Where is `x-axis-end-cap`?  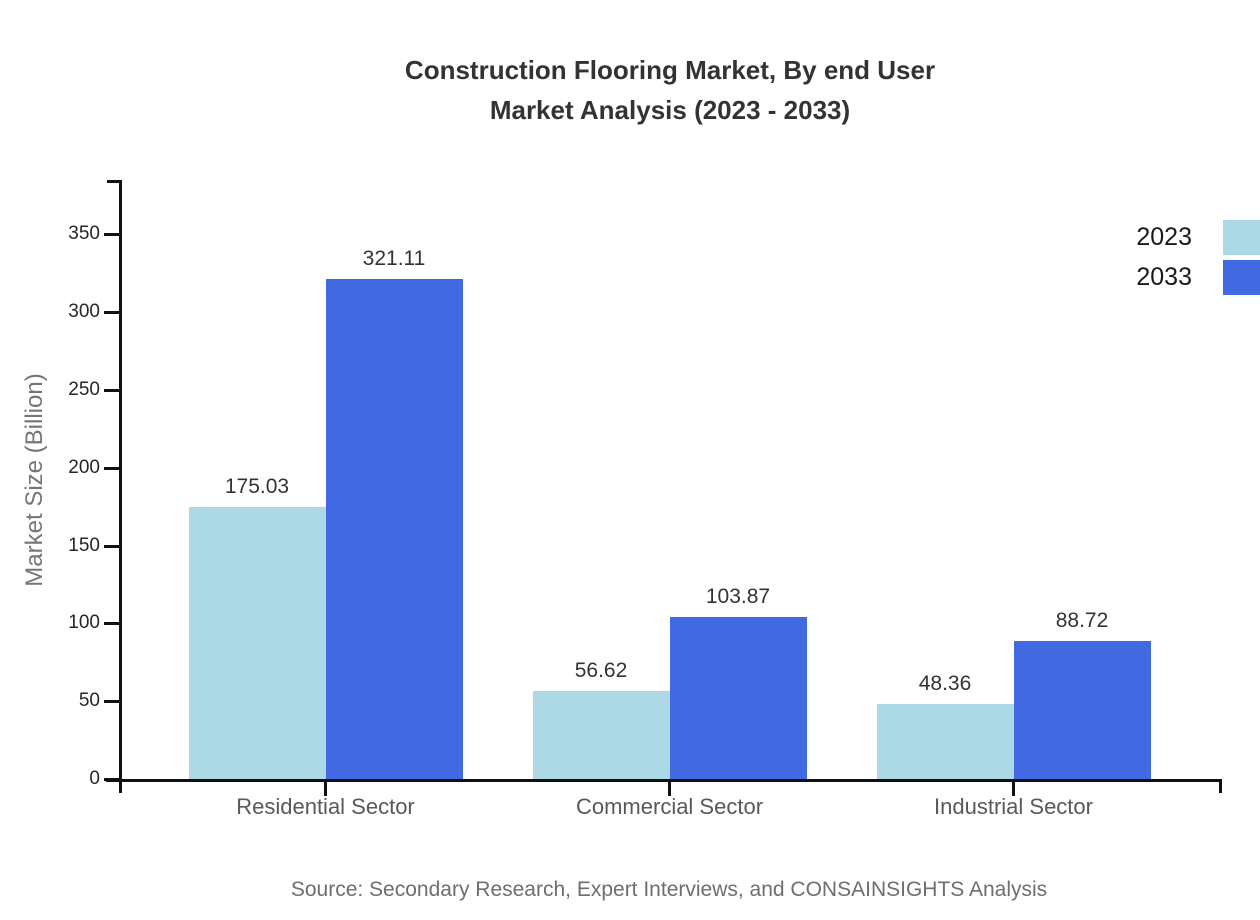 x-axis-end-cap is located at coordinates (1220, 786).